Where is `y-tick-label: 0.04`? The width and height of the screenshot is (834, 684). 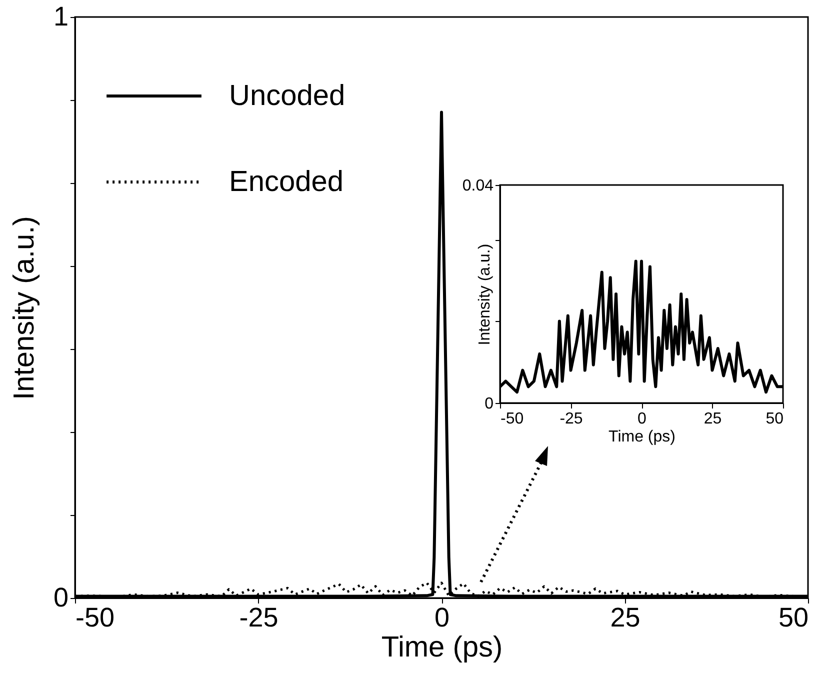
y-tick-label: 0.04 is located at coordinates (478, 186).